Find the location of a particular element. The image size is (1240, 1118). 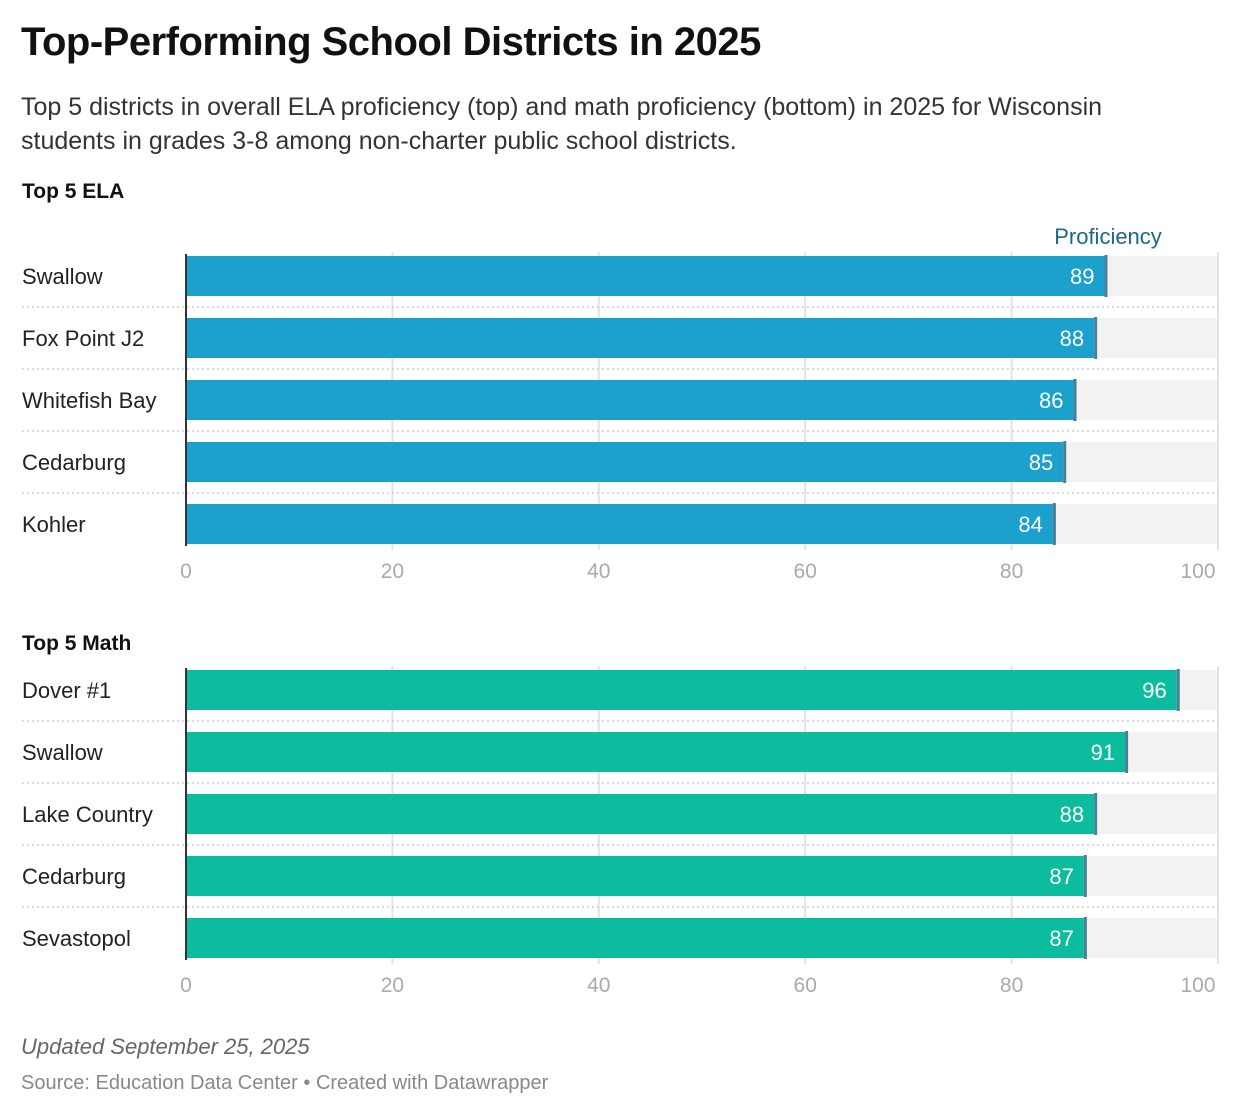

value-label: 86 is located at coordinates (1051, 400).